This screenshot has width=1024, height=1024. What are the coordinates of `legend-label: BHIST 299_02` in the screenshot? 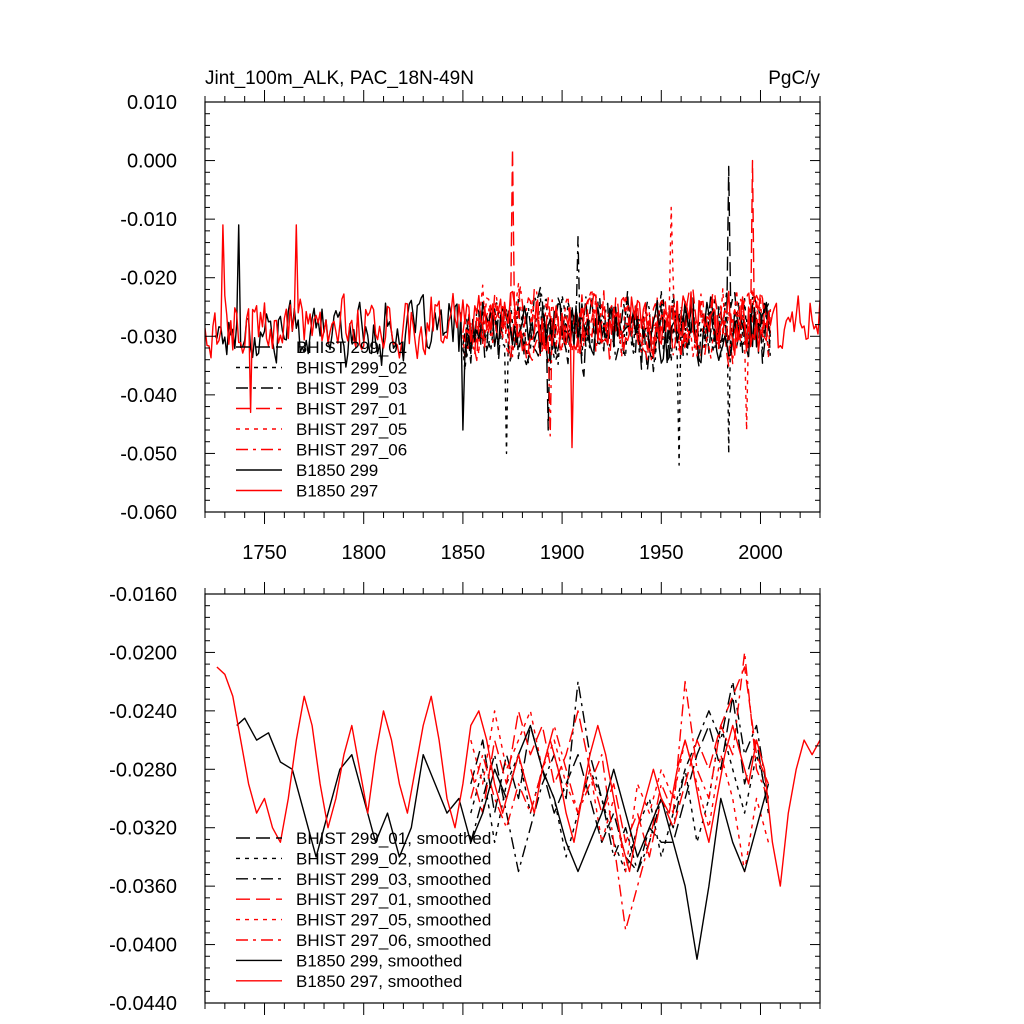 It's located at (351, 368).